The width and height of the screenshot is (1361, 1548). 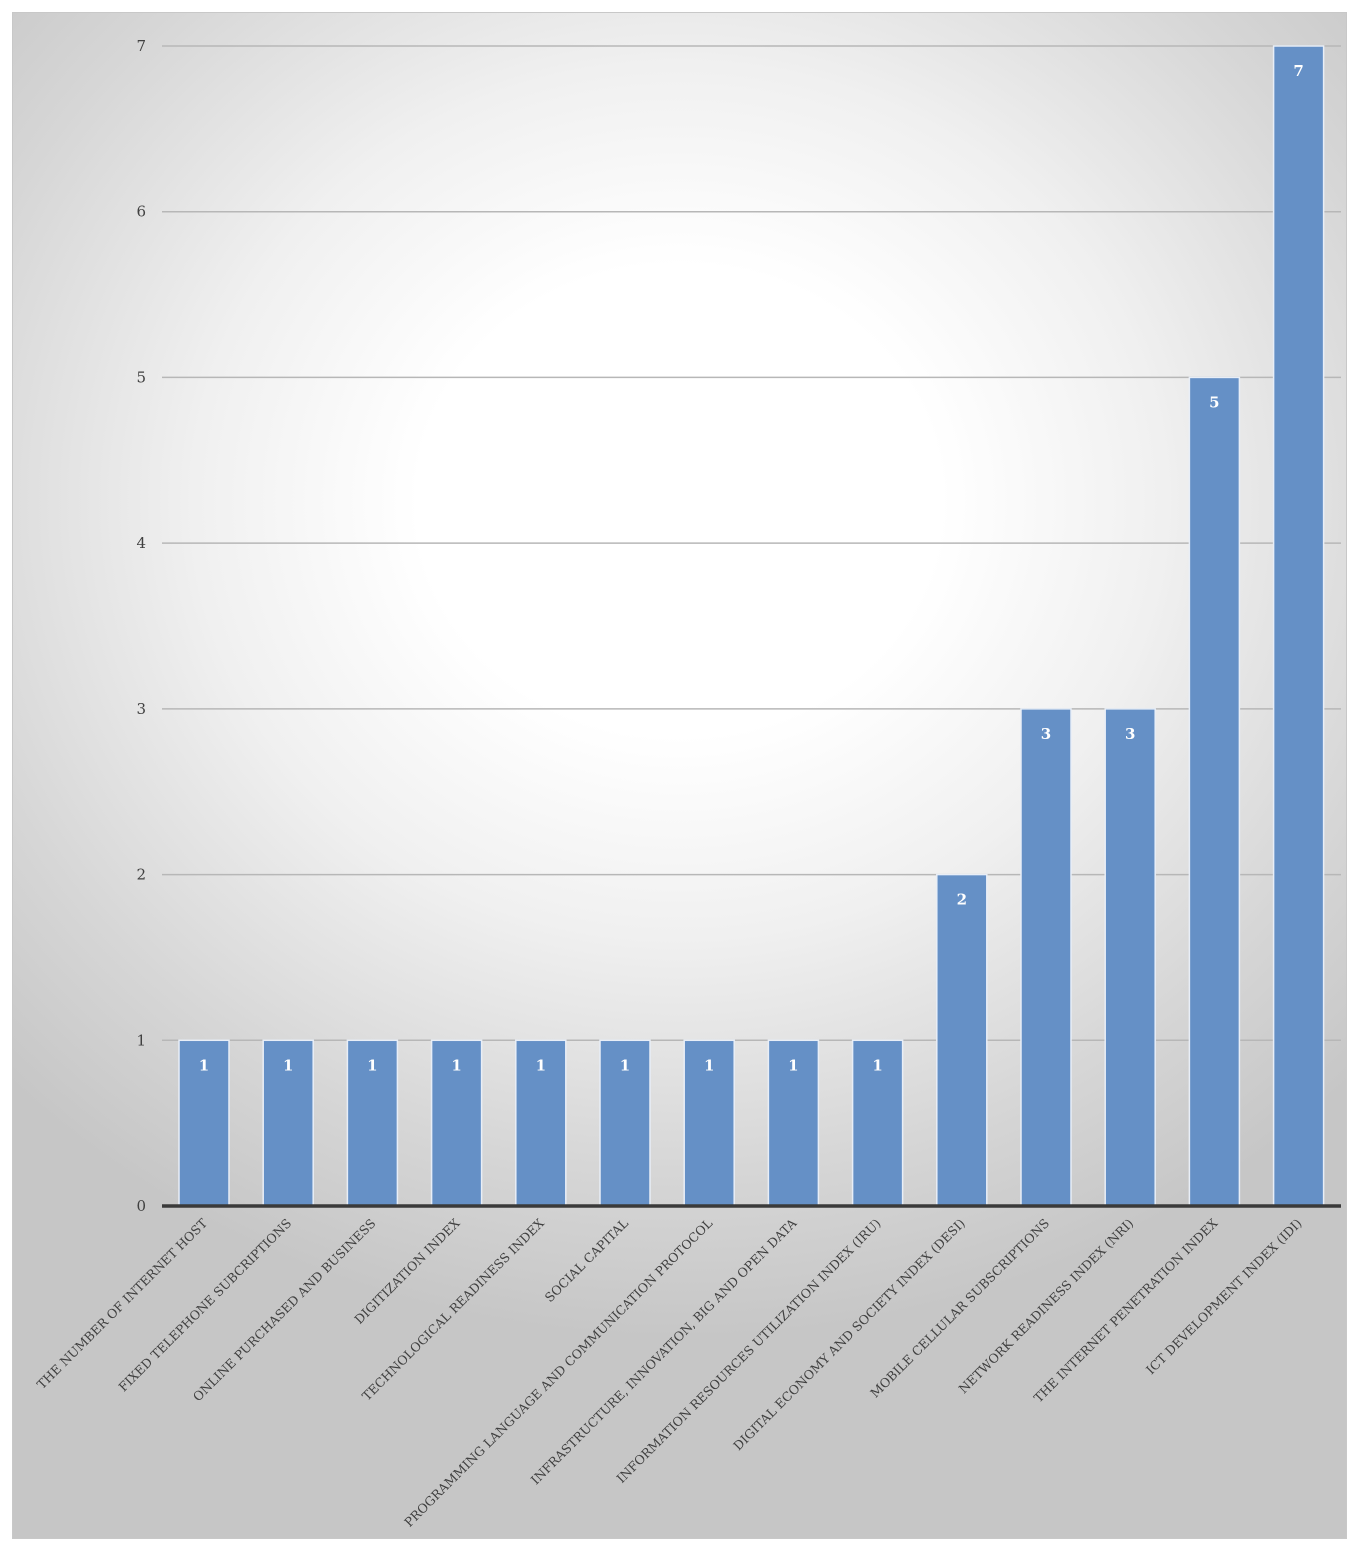 I want to click on y-tick-label: 4, so click(x=141, y=543).